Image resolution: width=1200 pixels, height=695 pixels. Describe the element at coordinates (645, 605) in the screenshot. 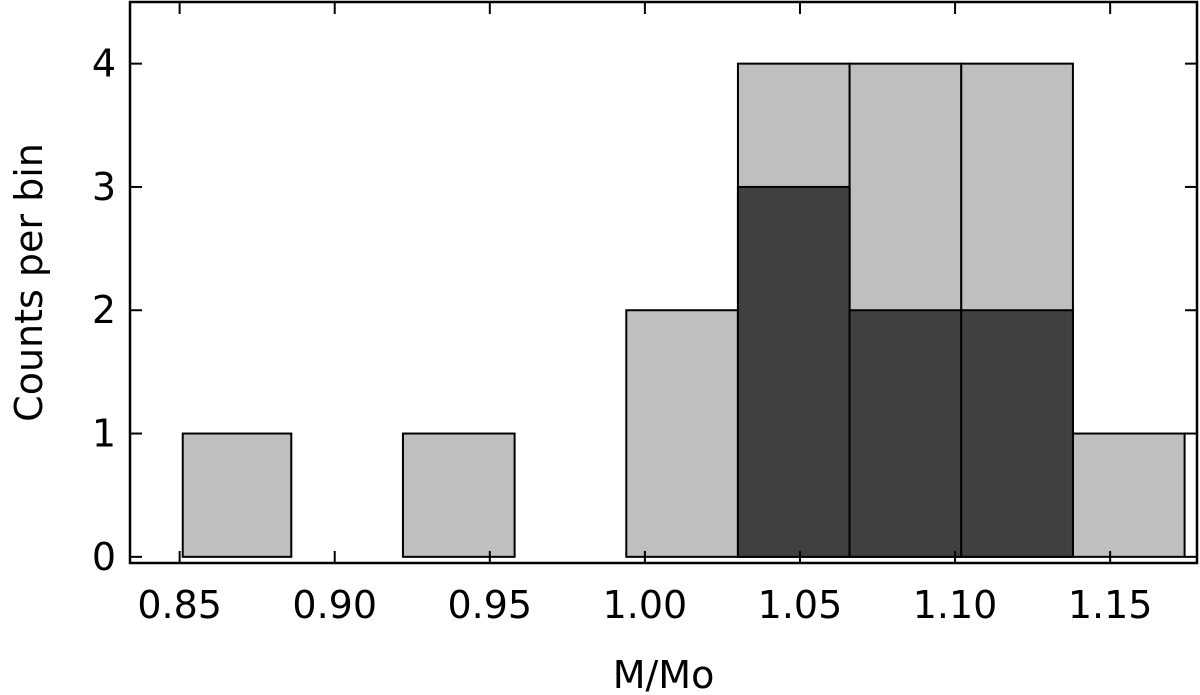

I see `x-tick-label: 1.00` at that location.